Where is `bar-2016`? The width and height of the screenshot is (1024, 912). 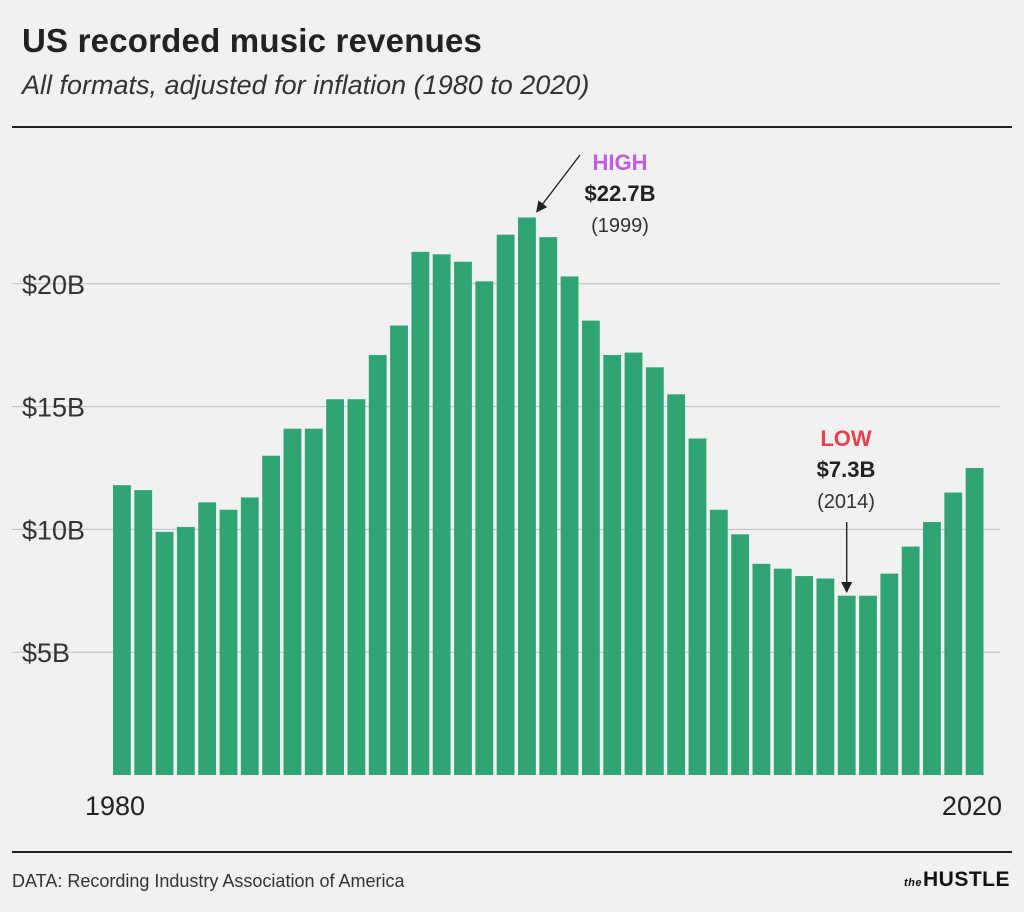 bar-2016 is located at coordinates (889, 674).